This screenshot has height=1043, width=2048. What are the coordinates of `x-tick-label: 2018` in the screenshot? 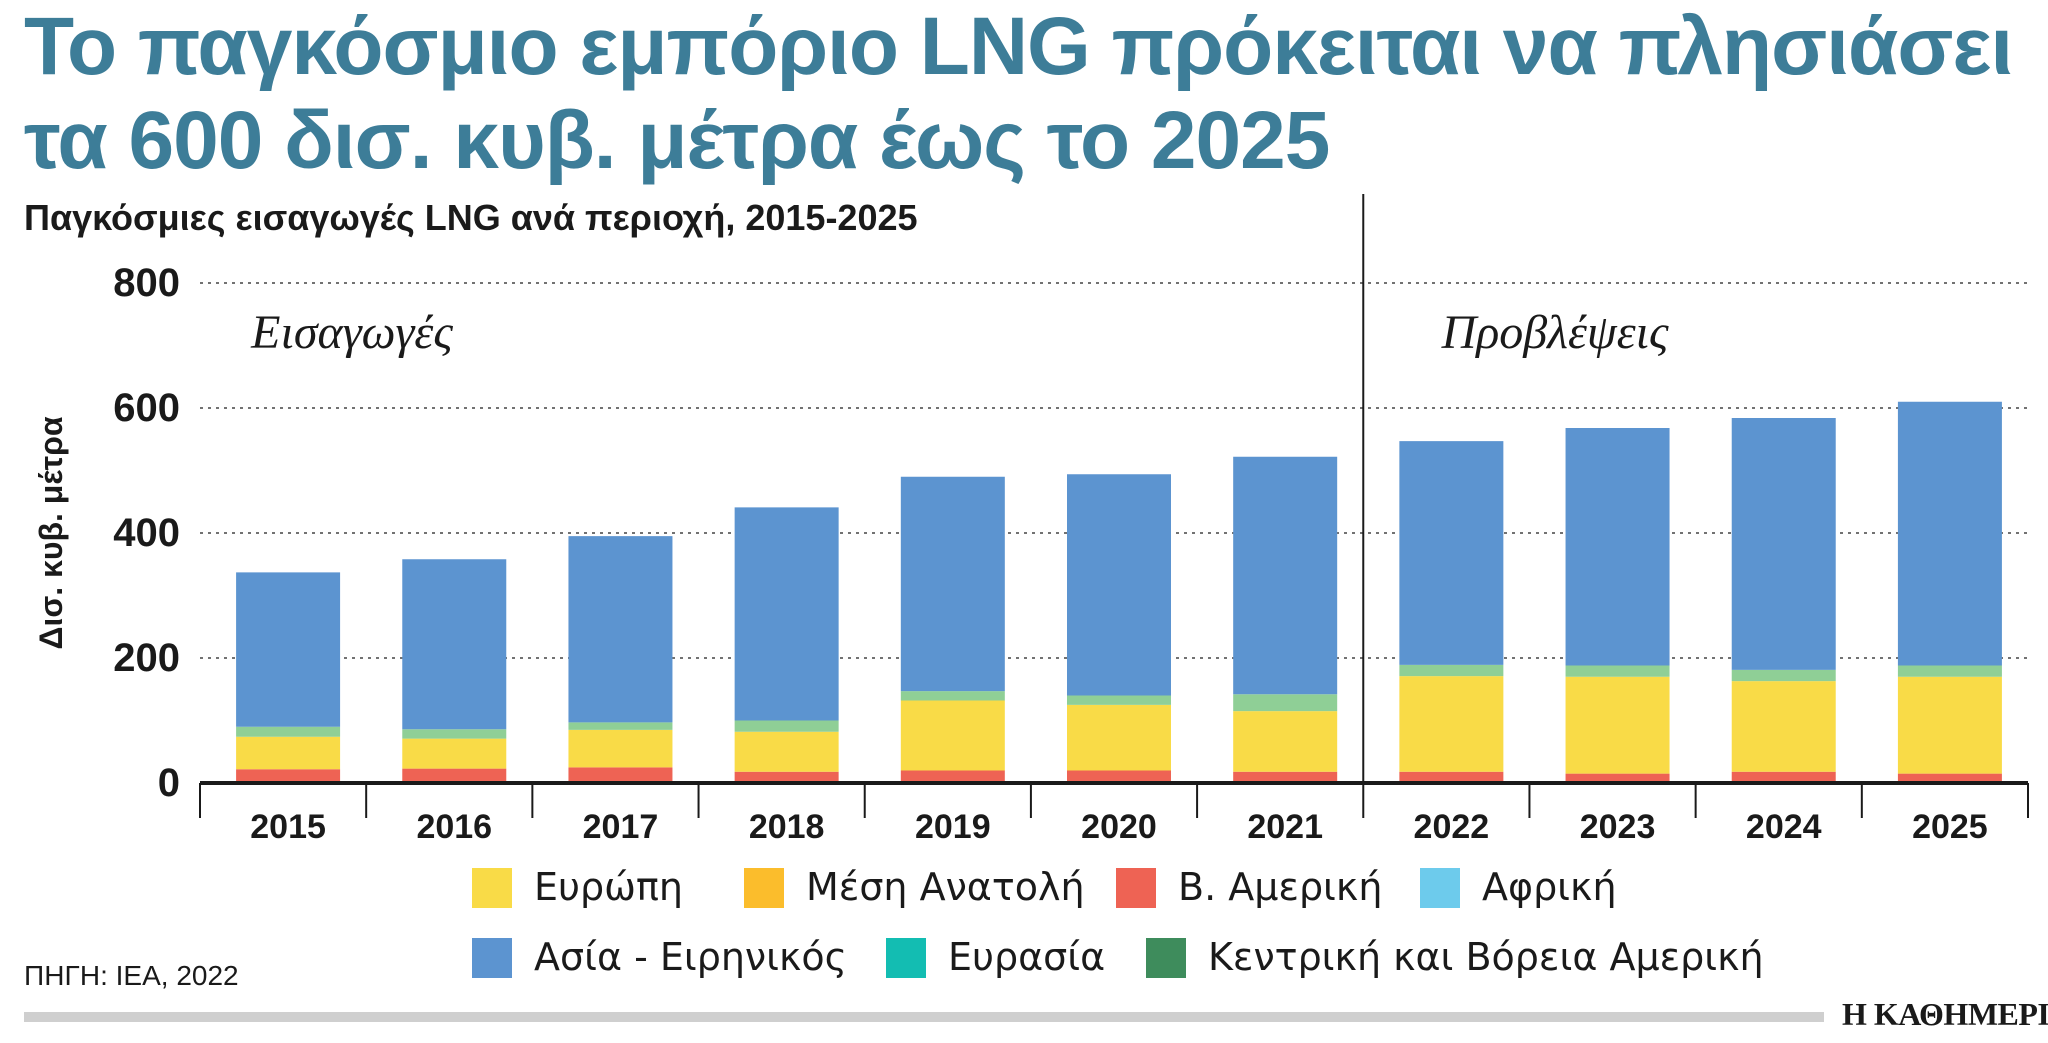 It's located at (787, 827).